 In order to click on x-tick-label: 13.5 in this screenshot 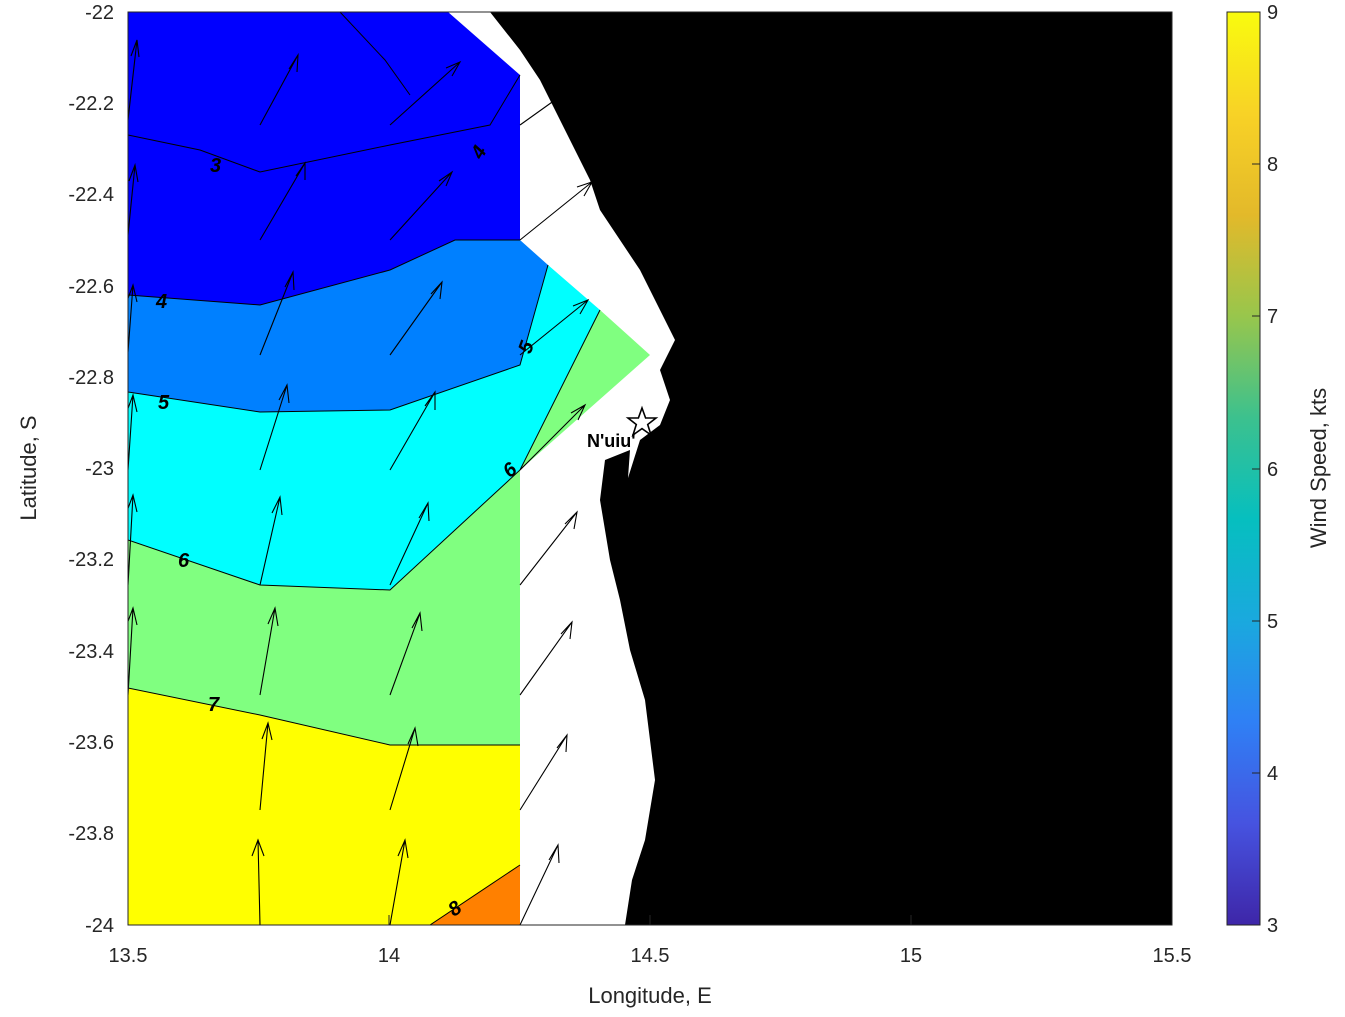, I will do `click(128, 956)`.